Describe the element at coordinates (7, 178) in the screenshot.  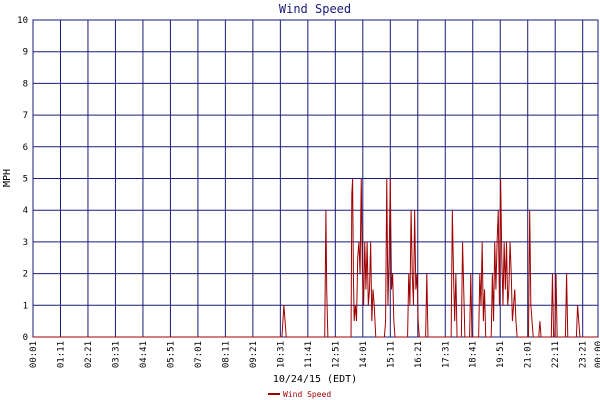
I see `y-axis-label: MPH` at that location.